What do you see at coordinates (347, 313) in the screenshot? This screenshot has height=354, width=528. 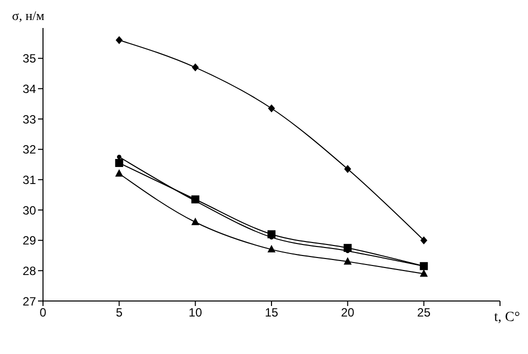 I see `x-tick-label: 20` at bounding box center [347, 313].